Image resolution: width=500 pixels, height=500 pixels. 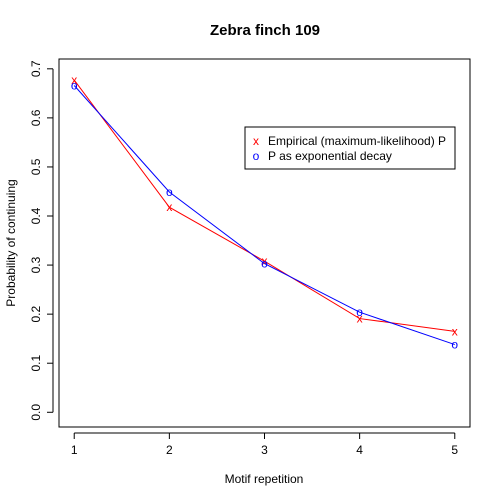 What do you see at coordinates (360, 319) in the screenshot?
I see `data-point-0-3: x` at bounding box center [360, 319].